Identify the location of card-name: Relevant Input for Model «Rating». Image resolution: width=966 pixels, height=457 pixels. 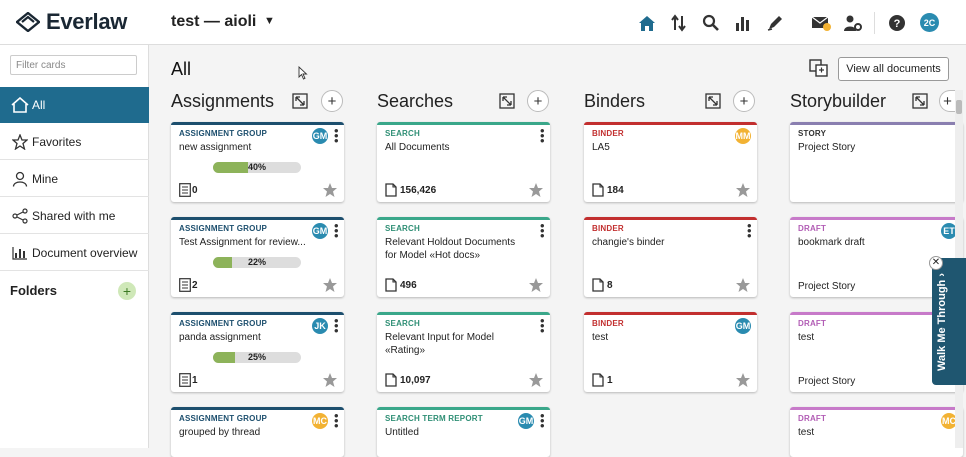
(439, 344).